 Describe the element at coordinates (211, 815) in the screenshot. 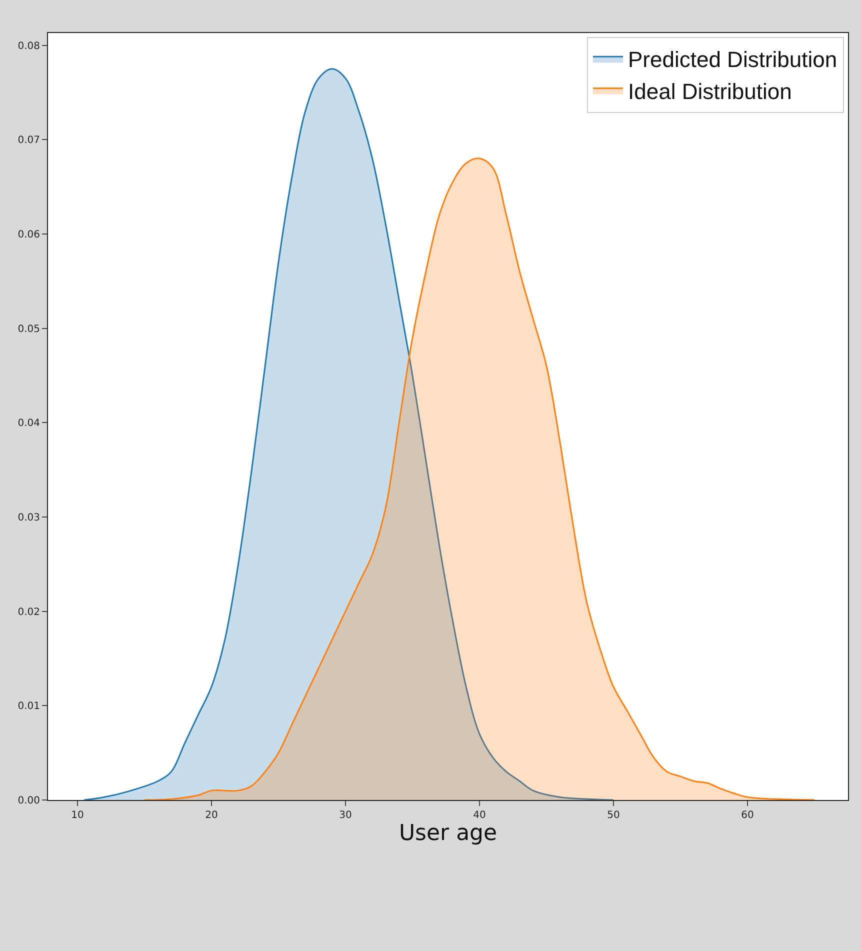

I see `x-tick-label: 20` at that location.